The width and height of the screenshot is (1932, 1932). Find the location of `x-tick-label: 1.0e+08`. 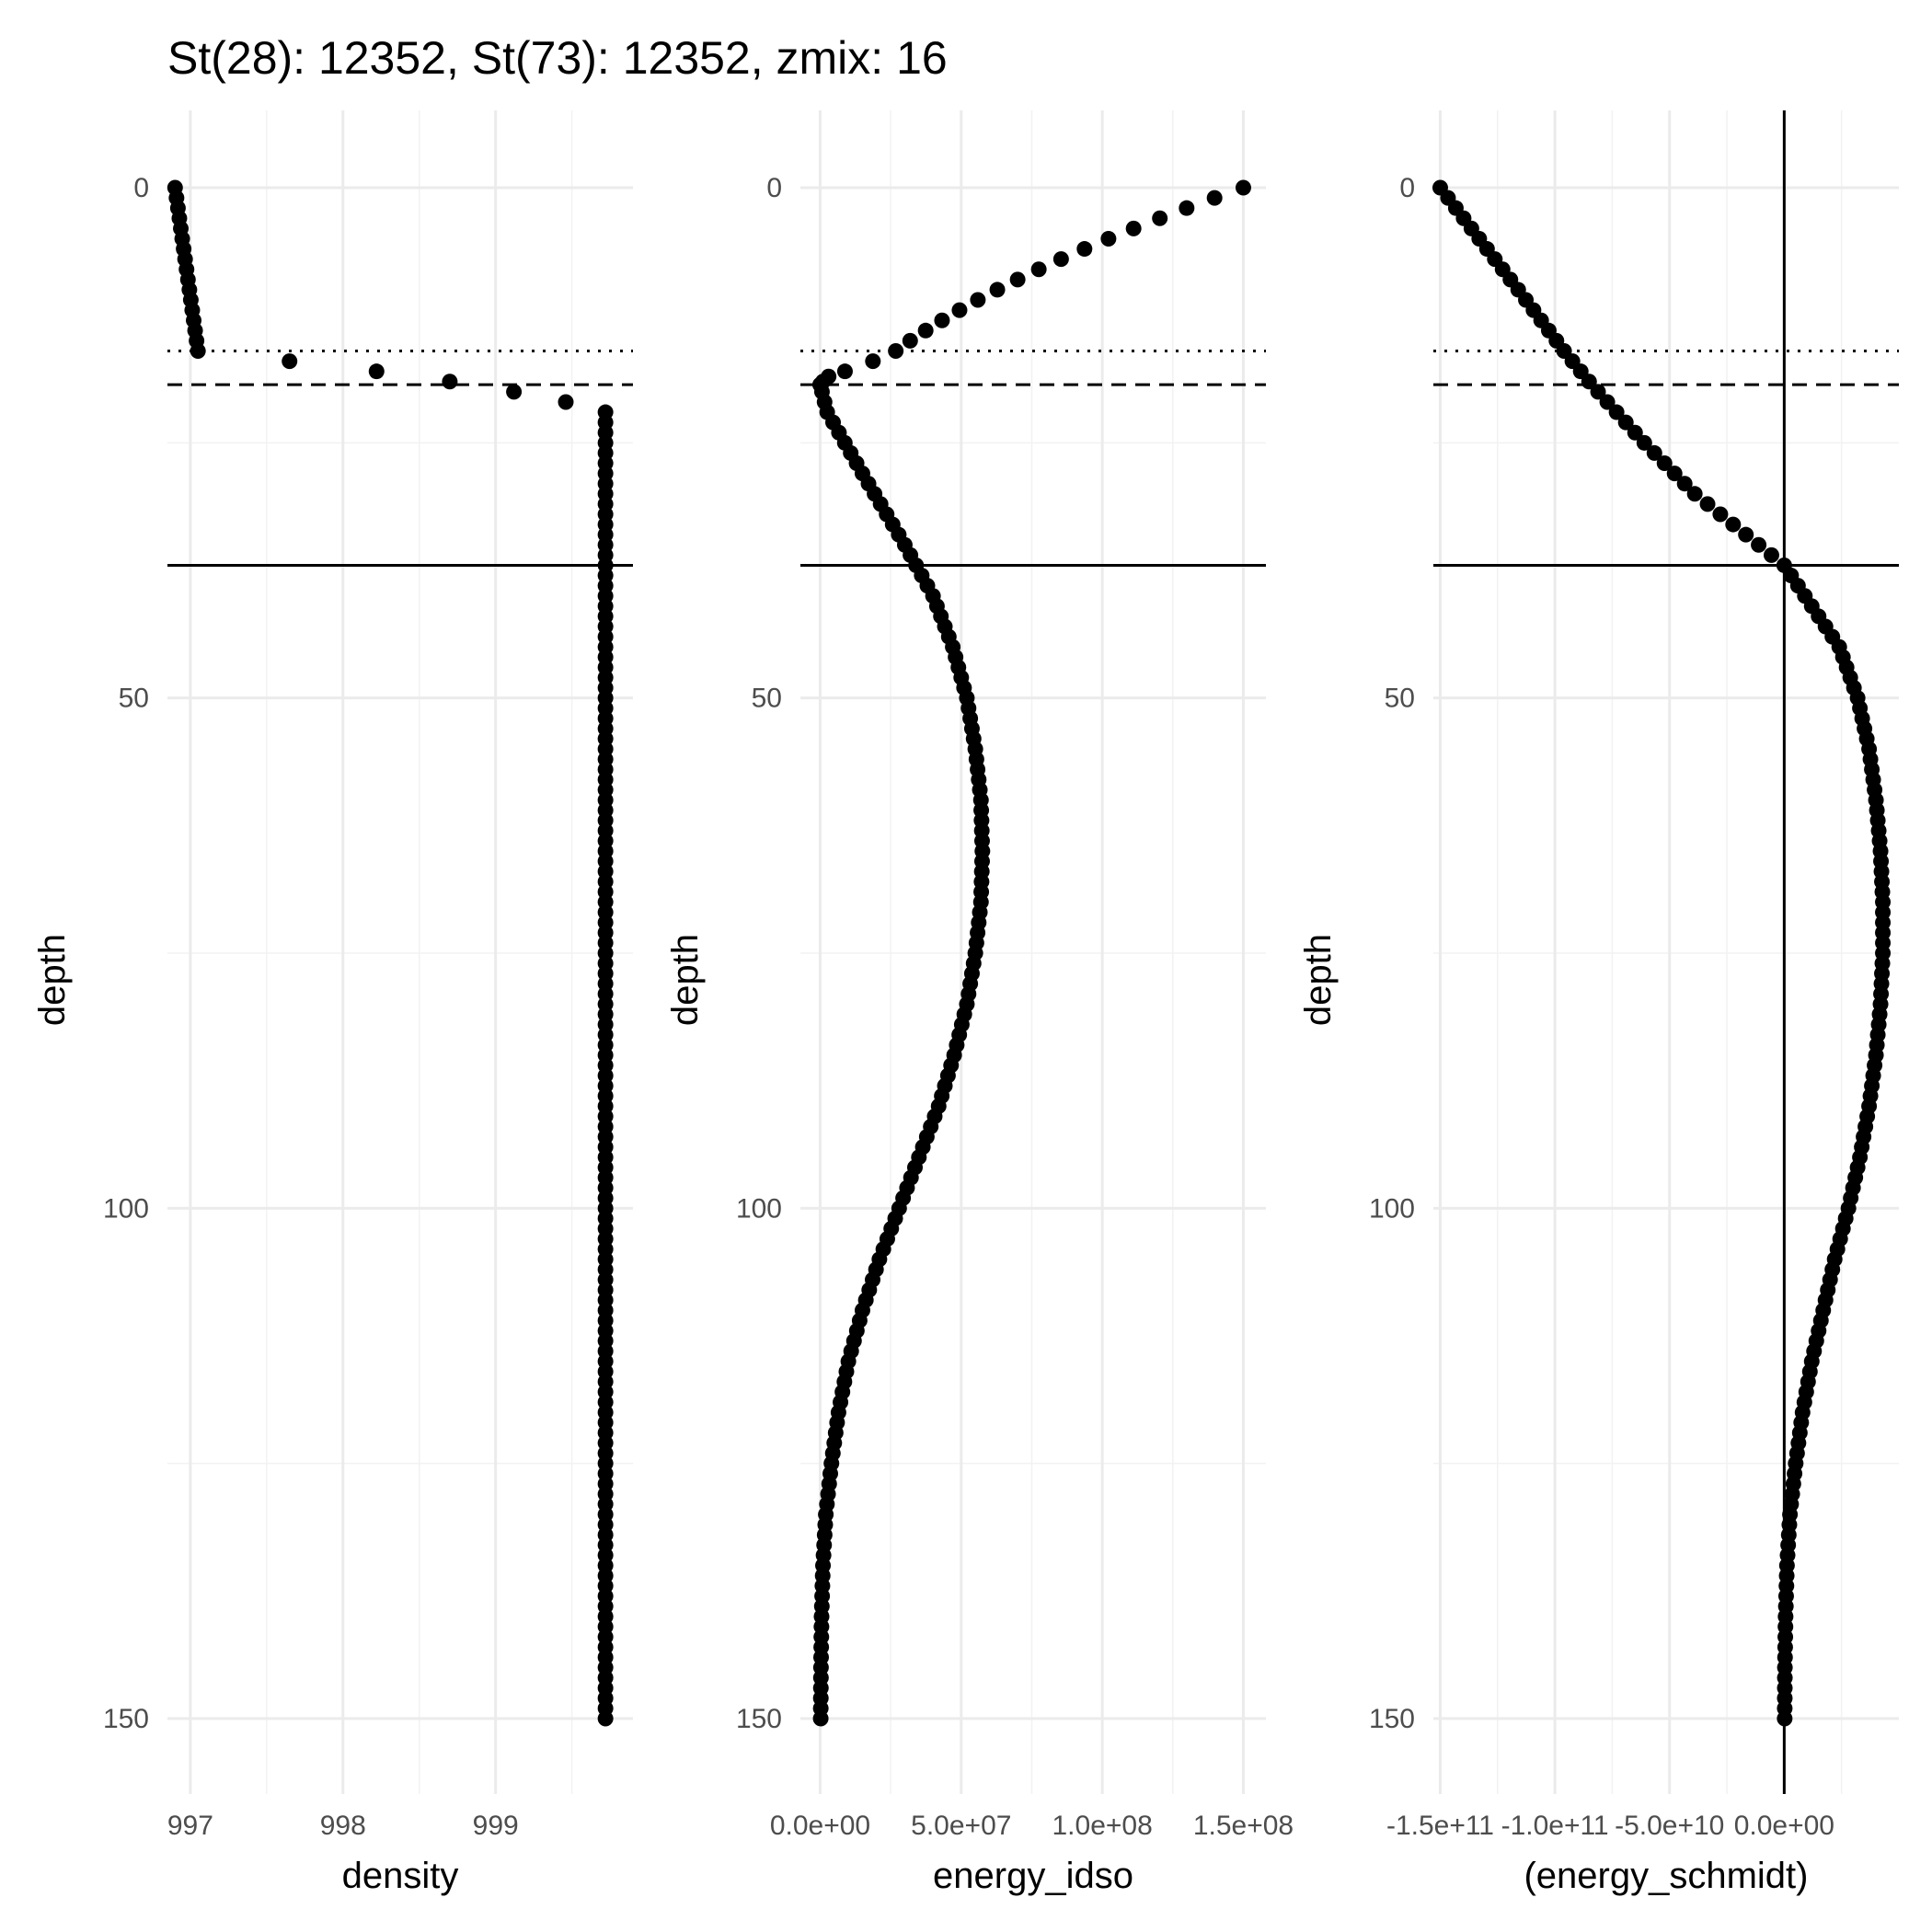

x-tick-label: 1.0e+08 is located at coordinates (1102, 1826).